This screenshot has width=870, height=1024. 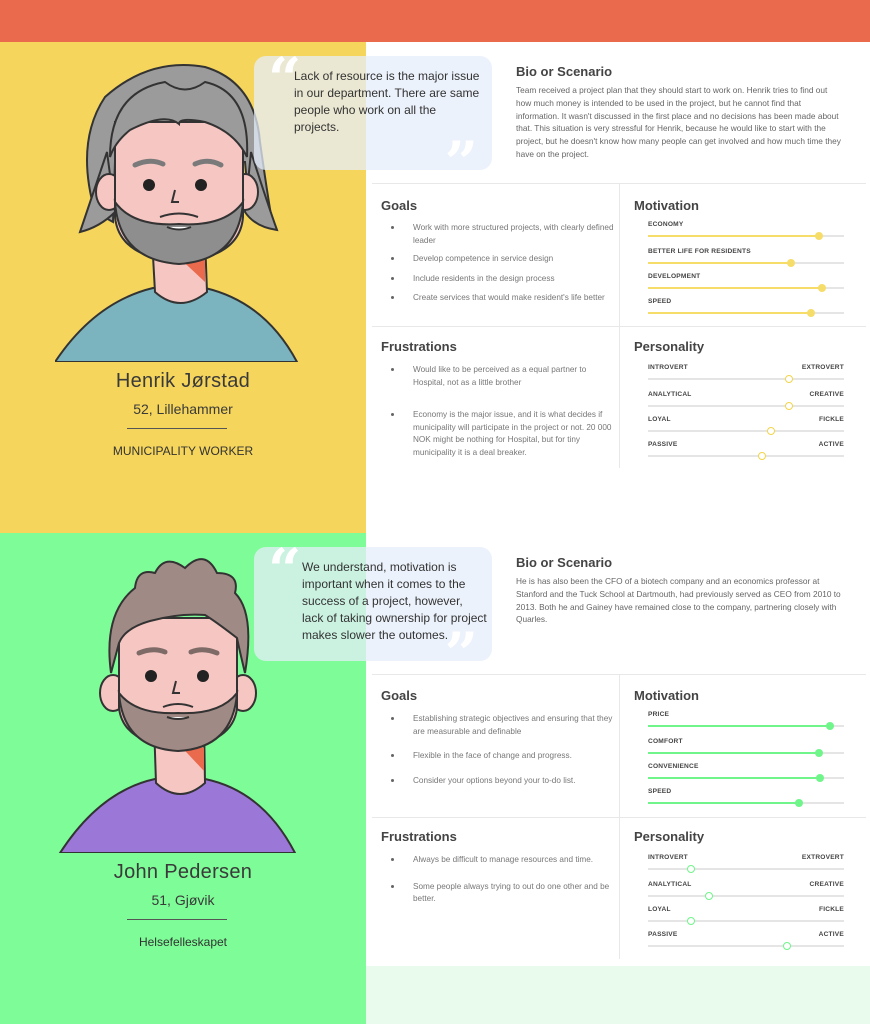 I want to click on motivation-bar: ECONOMY, so click(x=746, y=233).